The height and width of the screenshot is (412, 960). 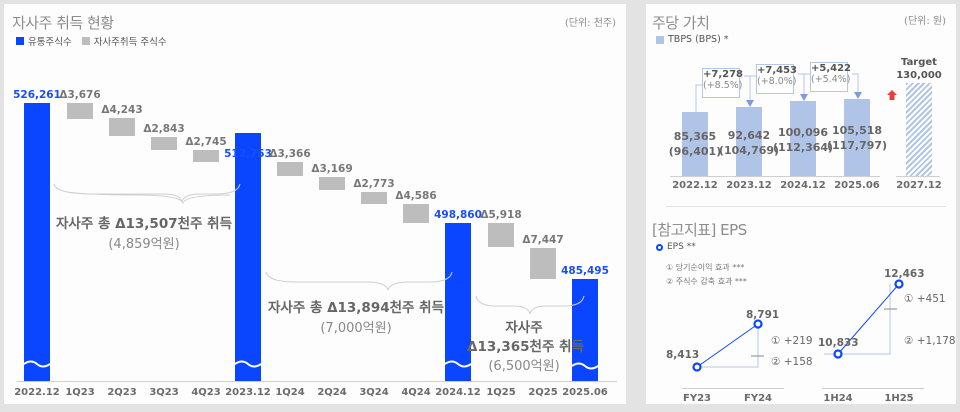 What do you see at coordinates (698, 39) in the screenshot?
I see `legend-label: TBPS (BPS) *` at bounding box center [698, 39].